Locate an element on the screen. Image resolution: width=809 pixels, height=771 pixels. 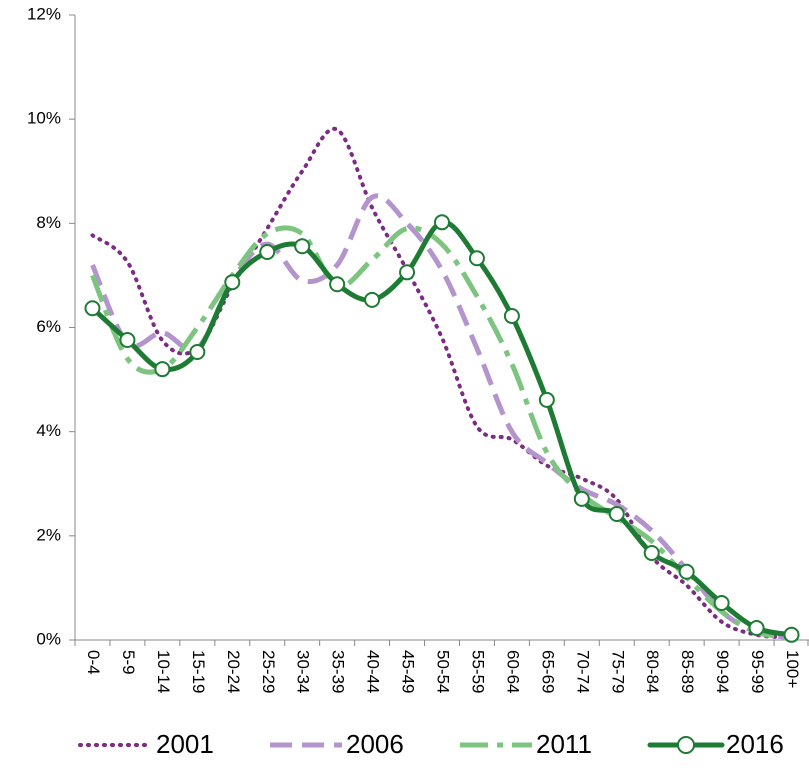
legend-item: 2016 is located at coordinates (715, 744).